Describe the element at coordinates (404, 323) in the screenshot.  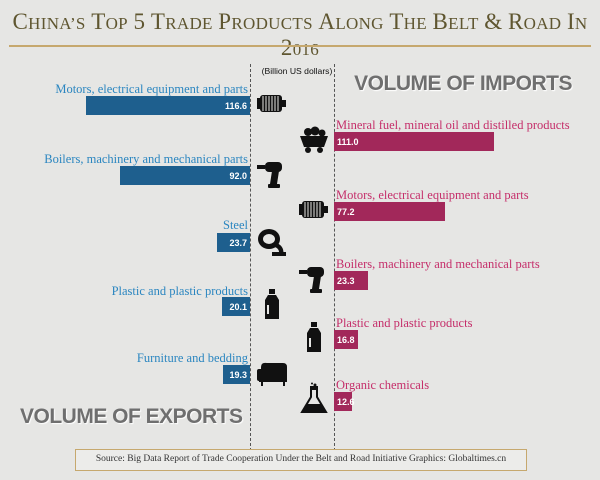
I see `import-category-label: Plastic and plastic products` at that location.